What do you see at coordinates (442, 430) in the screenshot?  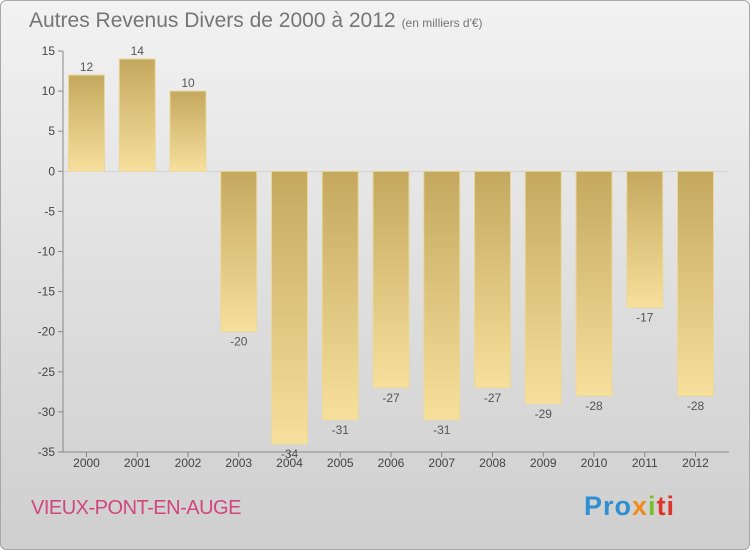 I see `data-label-2007: -31` at bounding box center [442, 430].